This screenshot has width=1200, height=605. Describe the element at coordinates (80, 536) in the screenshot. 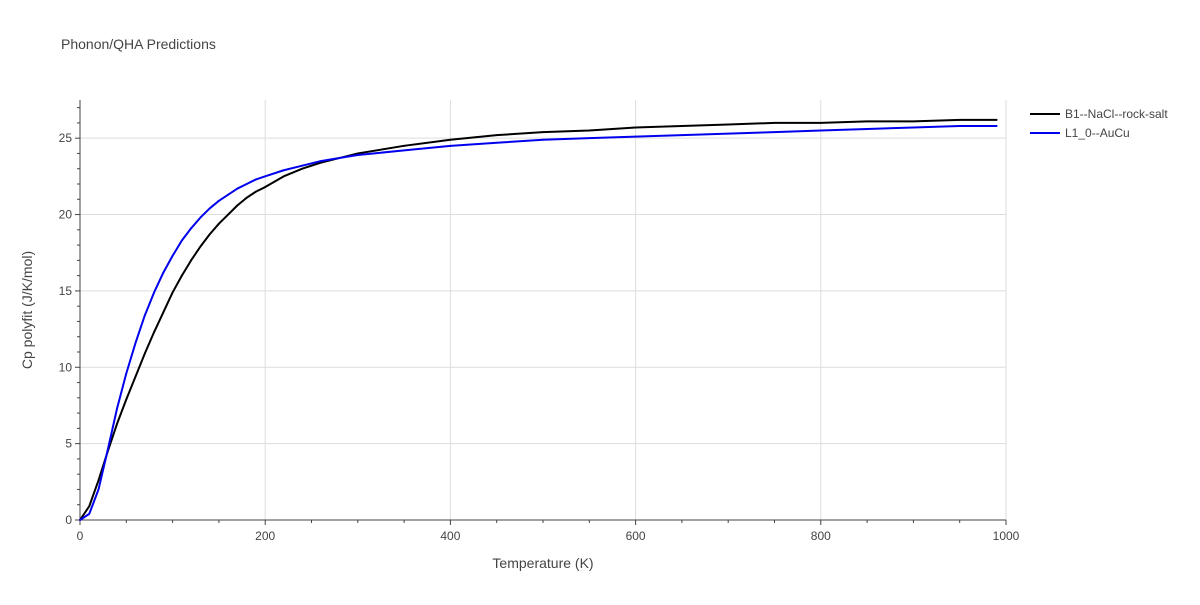

I see `x-tick-label: 0` at that location.